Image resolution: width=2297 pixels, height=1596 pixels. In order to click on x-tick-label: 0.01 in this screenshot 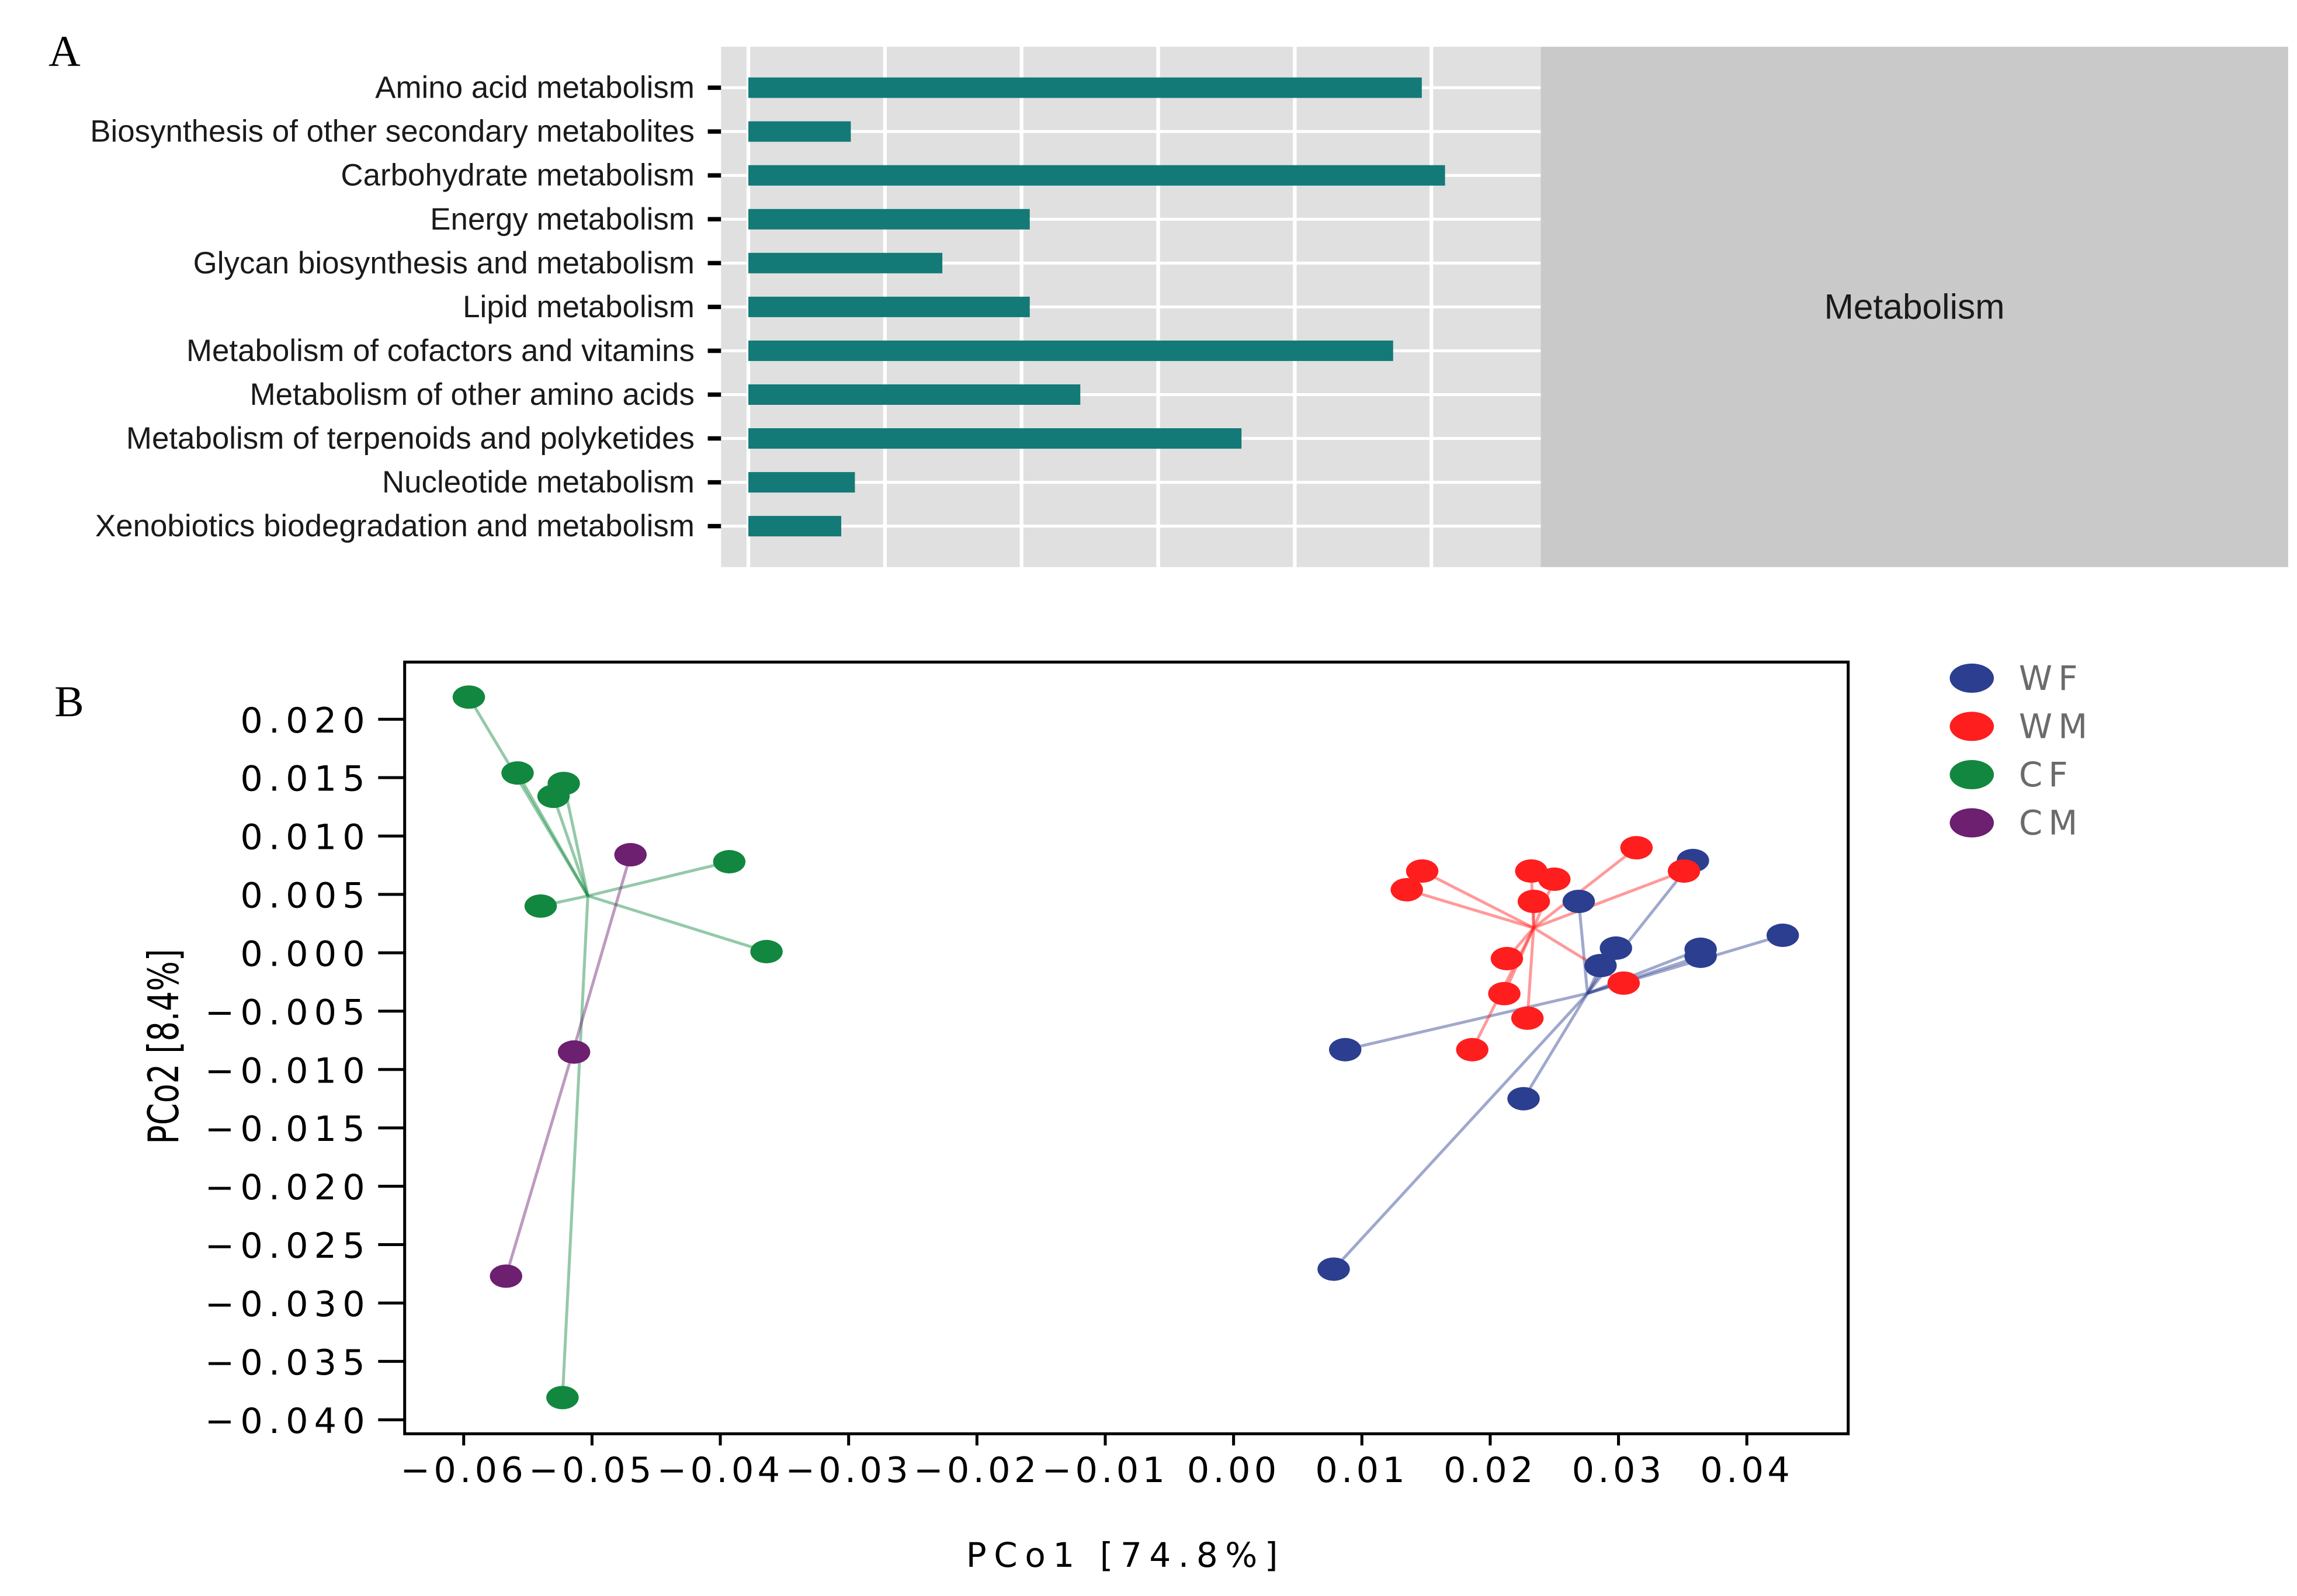, I will do `click(1361, 1470)`.